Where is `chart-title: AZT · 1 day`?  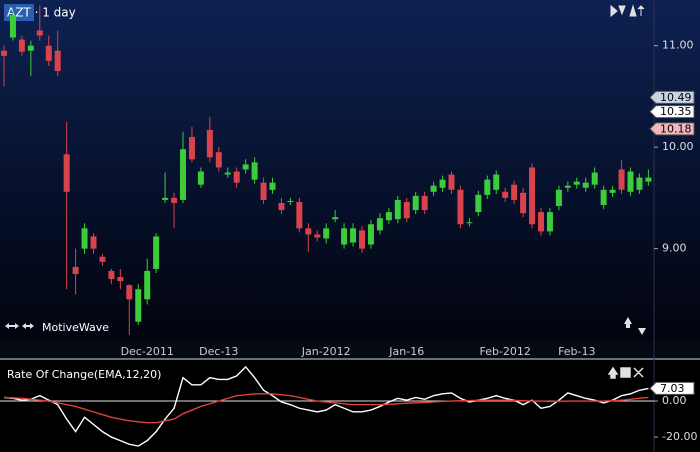 chart-title: AZT · 1 day is located at coordinates (41, 13).